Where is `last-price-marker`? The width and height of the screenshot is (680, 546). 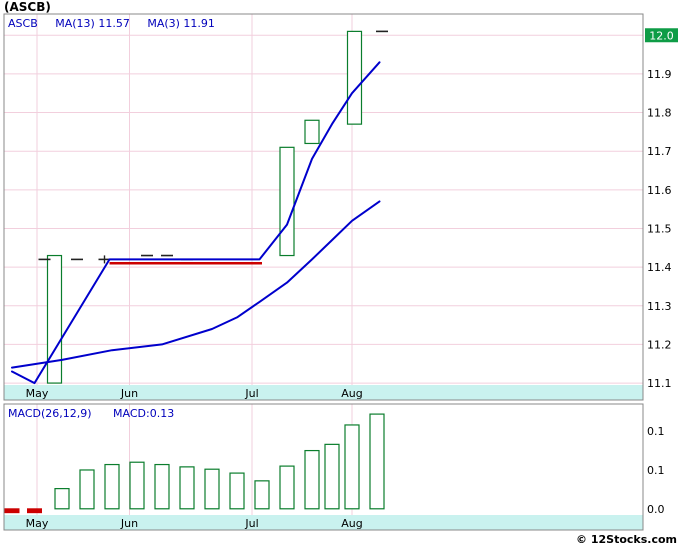
last-price-marker is located at coordinates (661, 35).